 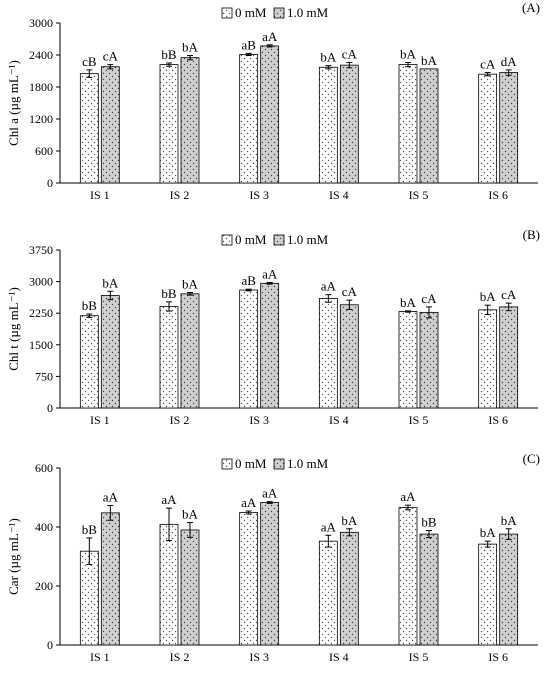 I want to click on y-tick-label: 200, so click(x=44, y=586).